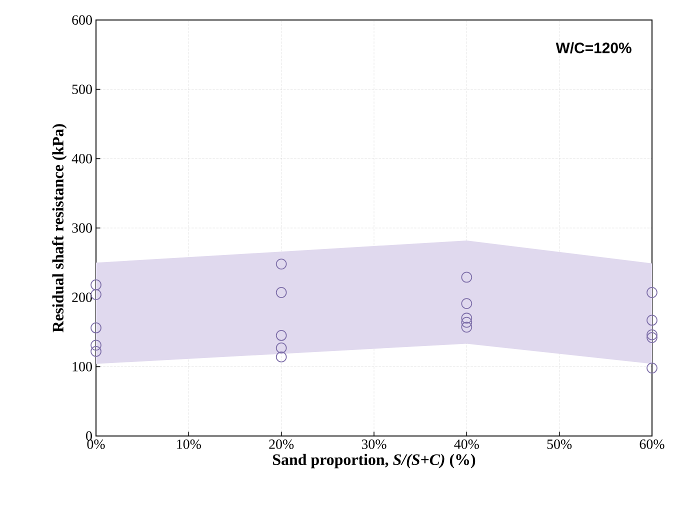 The image size is (673, 513). I want to click on x-axis-title: Sand proportion, S/(S+C) (%), so click(374, 461).